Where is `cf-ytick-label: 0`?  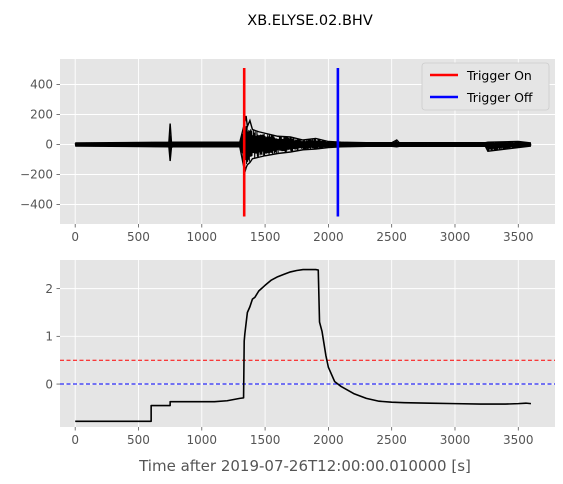
cf-ytick-label: 0 is located at coordinates (49, 384).